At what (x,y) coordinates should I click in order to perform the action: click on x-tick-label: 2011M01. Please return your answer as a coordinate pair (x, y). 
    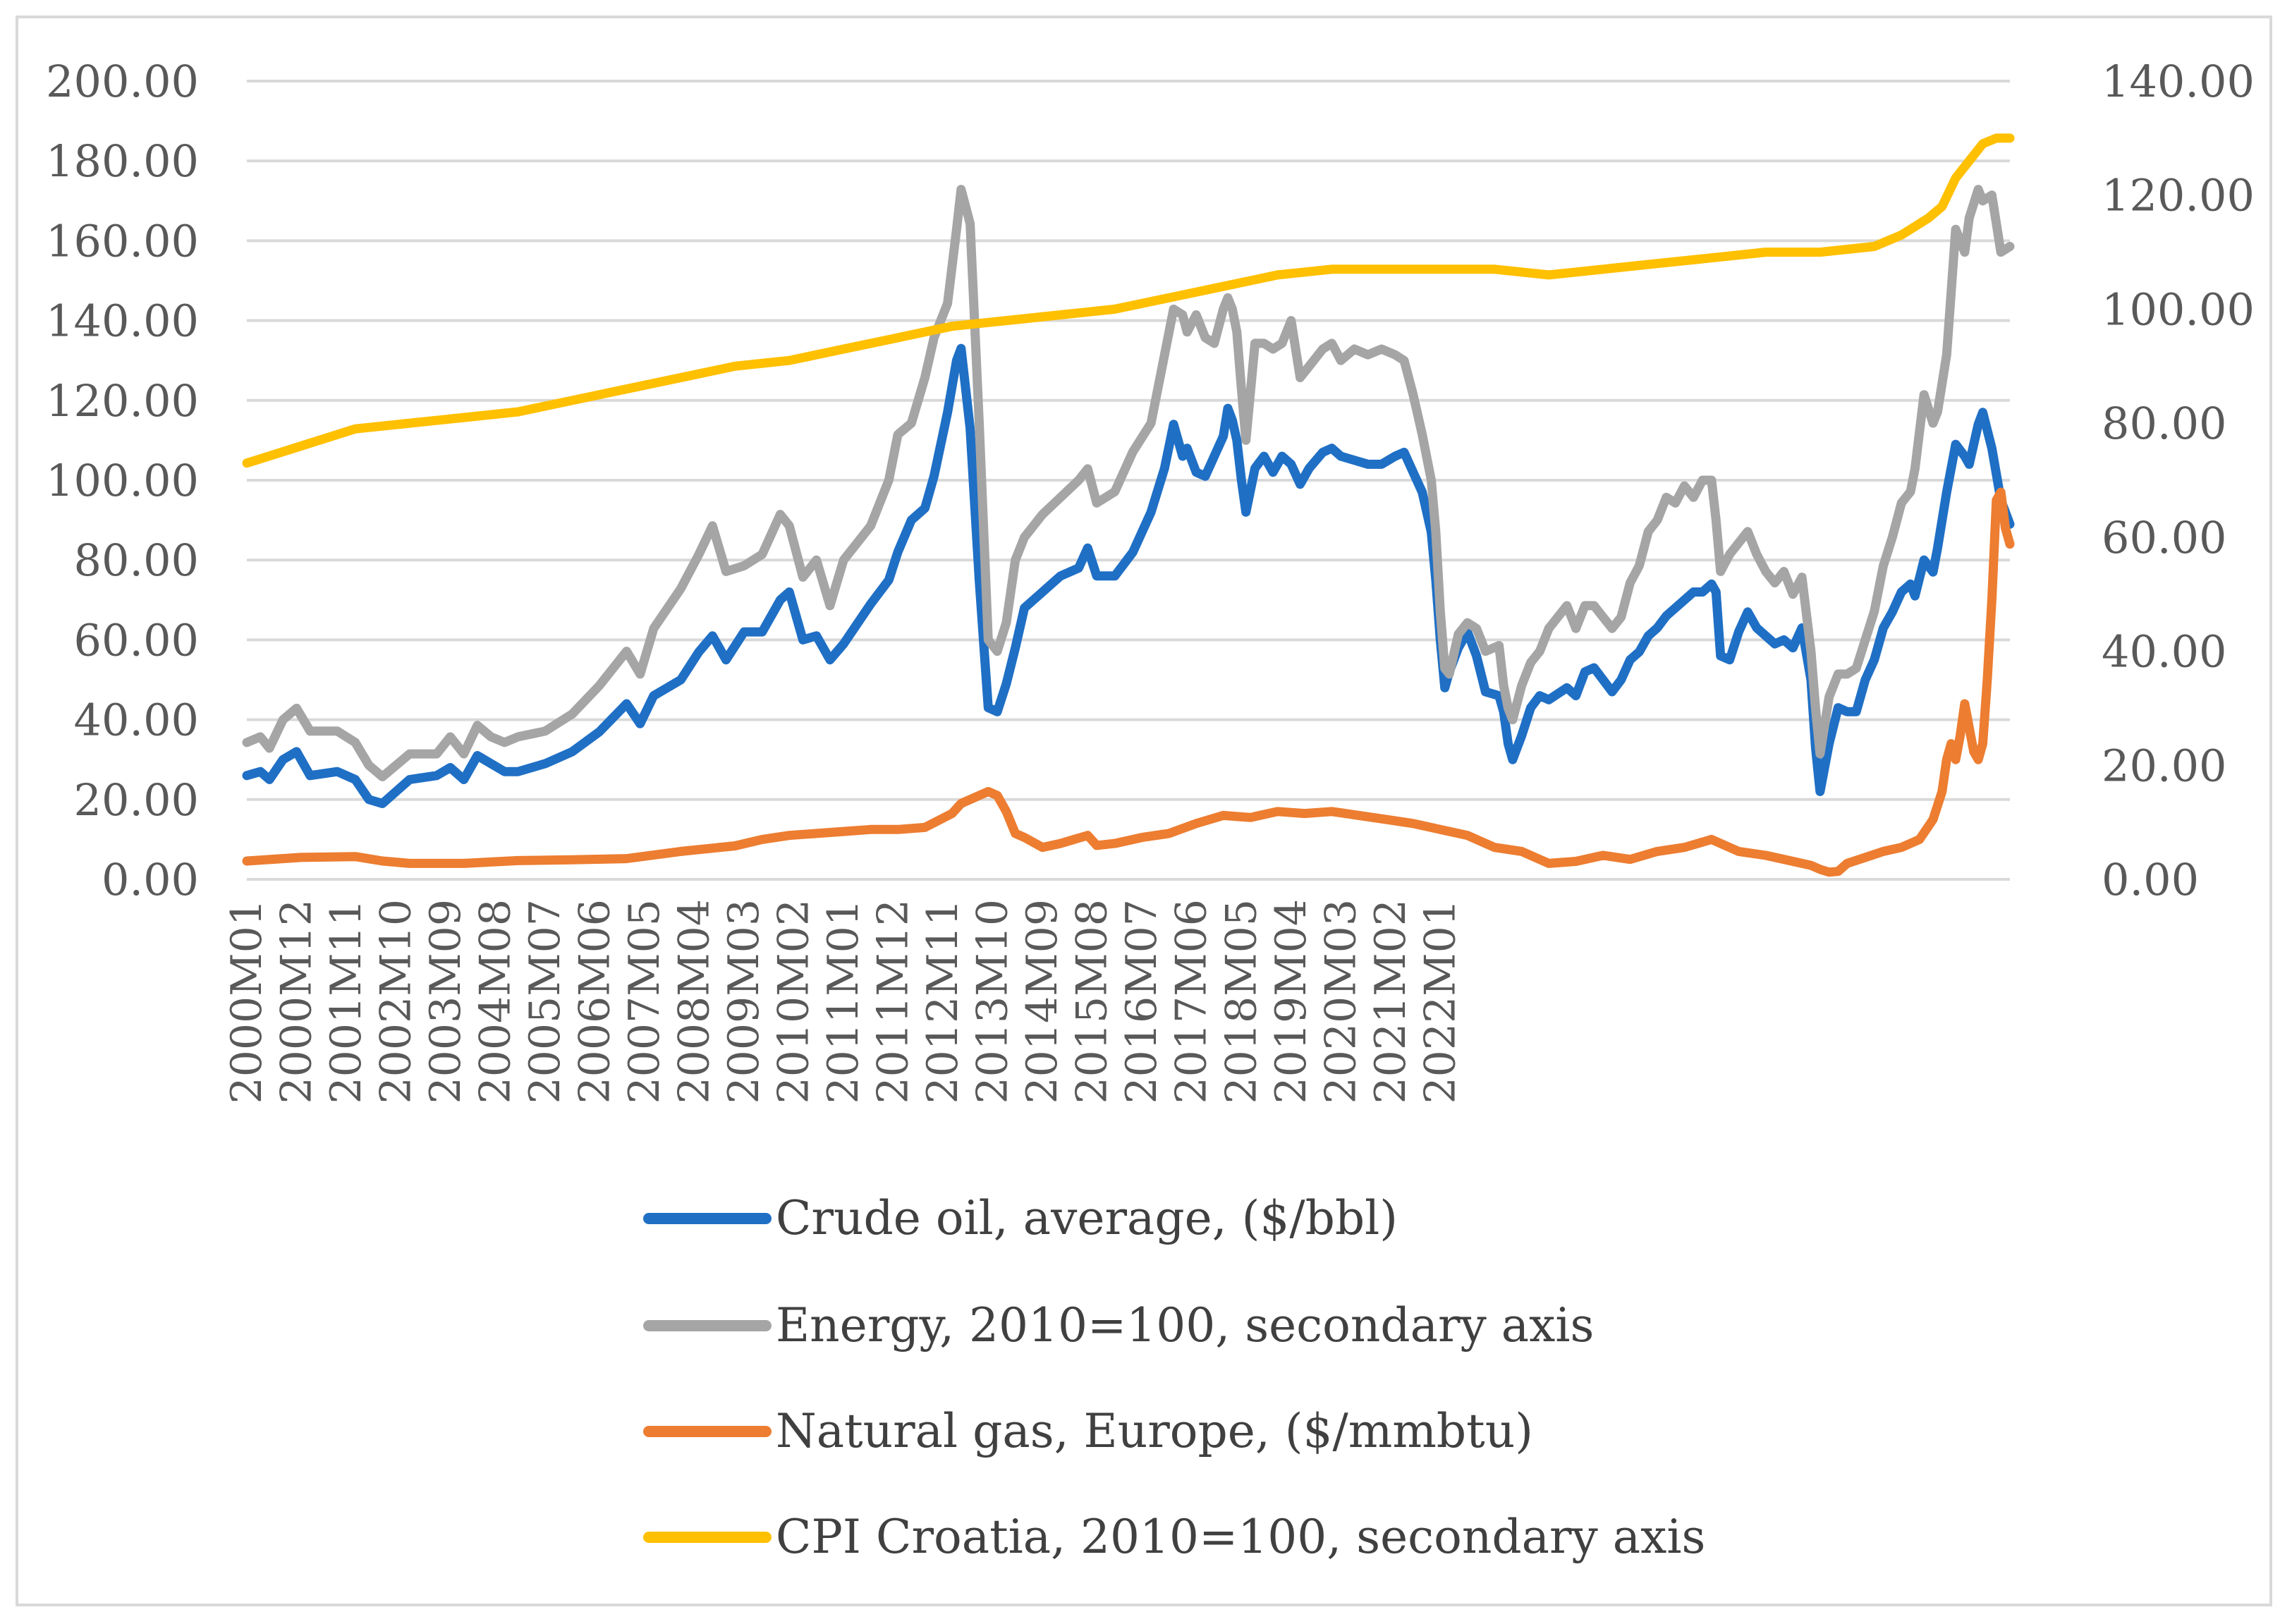
    Looking at the image, I should click on (843, 1001).